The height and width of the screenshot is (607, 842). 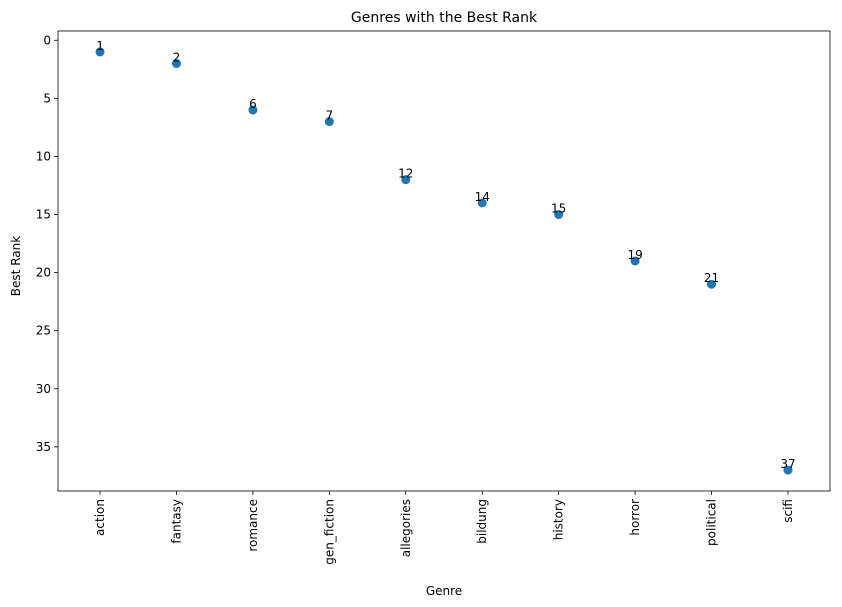 What do you see at coordinates (635, 517) in the screenshot?
I see `x-tick-label: horror` at bounding box center [635, 517].